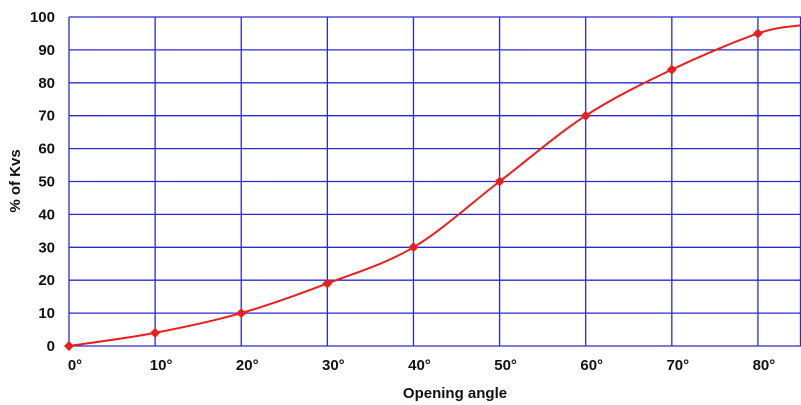  I want to click on y-tick-label: 100, so click(42, 17).